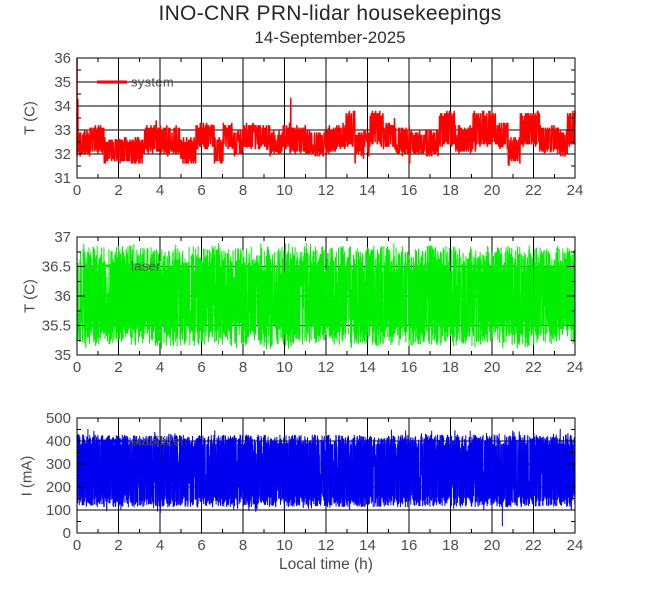 Image resolution: width=660 pixels, height=595 pixels. I want to click on y-tick-label: 300, so click(58, 464).